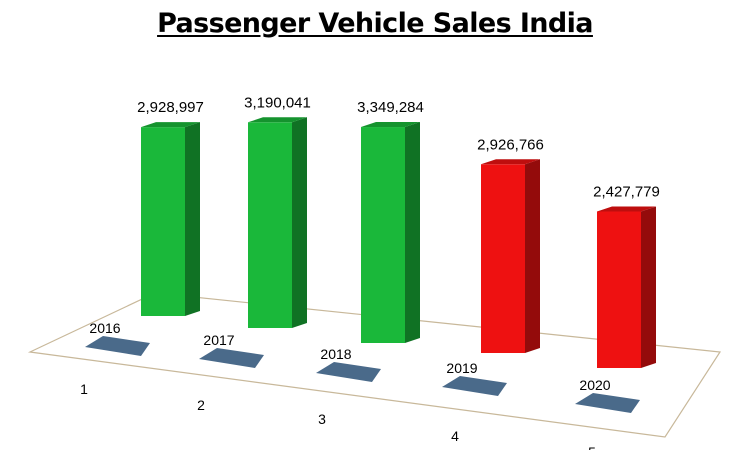  Describe the element at coordinates (201, 405) in the screenshot. I see `category-label-2: 2` at that location.